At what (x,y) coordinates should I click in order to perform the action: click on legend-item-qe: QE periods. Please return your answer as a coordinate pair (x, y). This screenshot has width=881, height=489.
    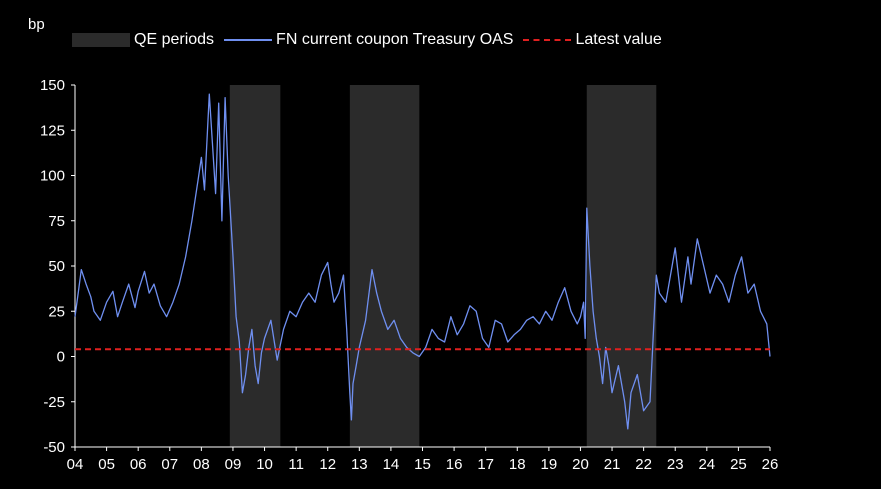
    Looking at the image, I should click on (143, 40).